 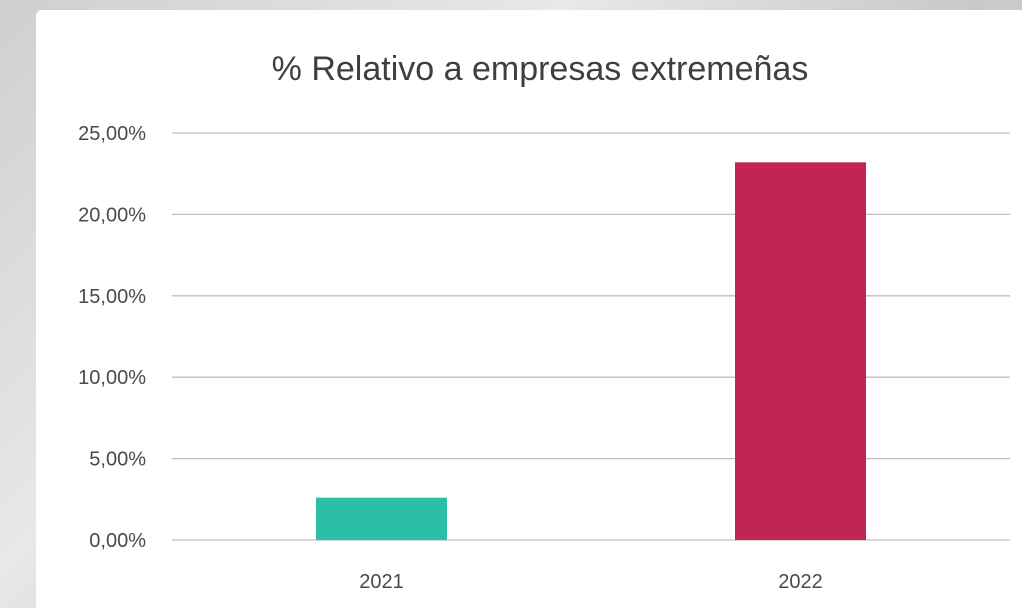 What do you see at coordinates (591, 582) in the screenshot?
I see `x-axis-category-labels: 2021 2022` at bounding box center [591, 582].